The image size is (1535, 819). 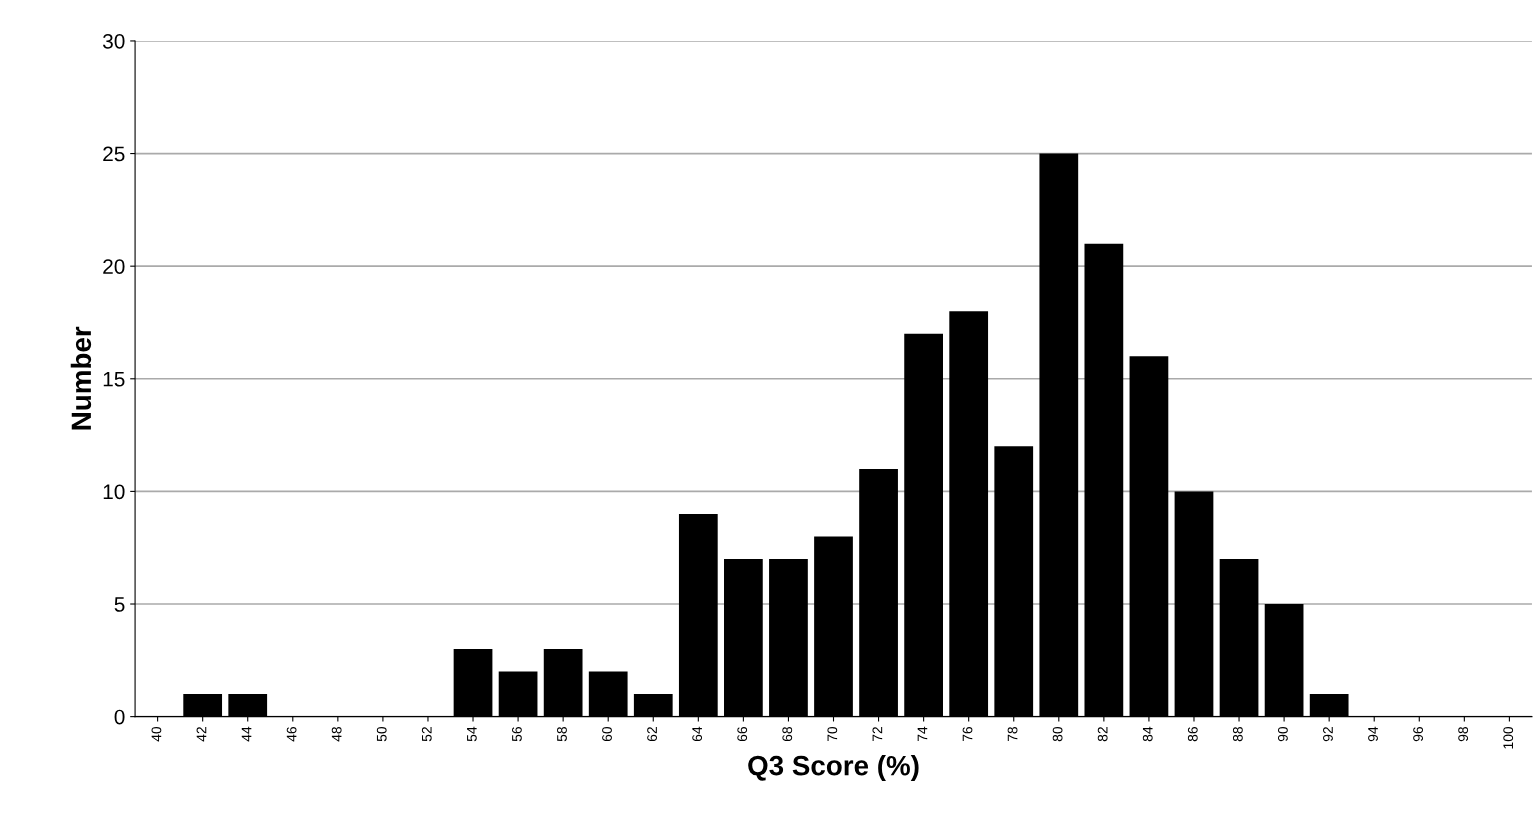 I want to click on x-tick-label: 76, so click(x=967, y=734).